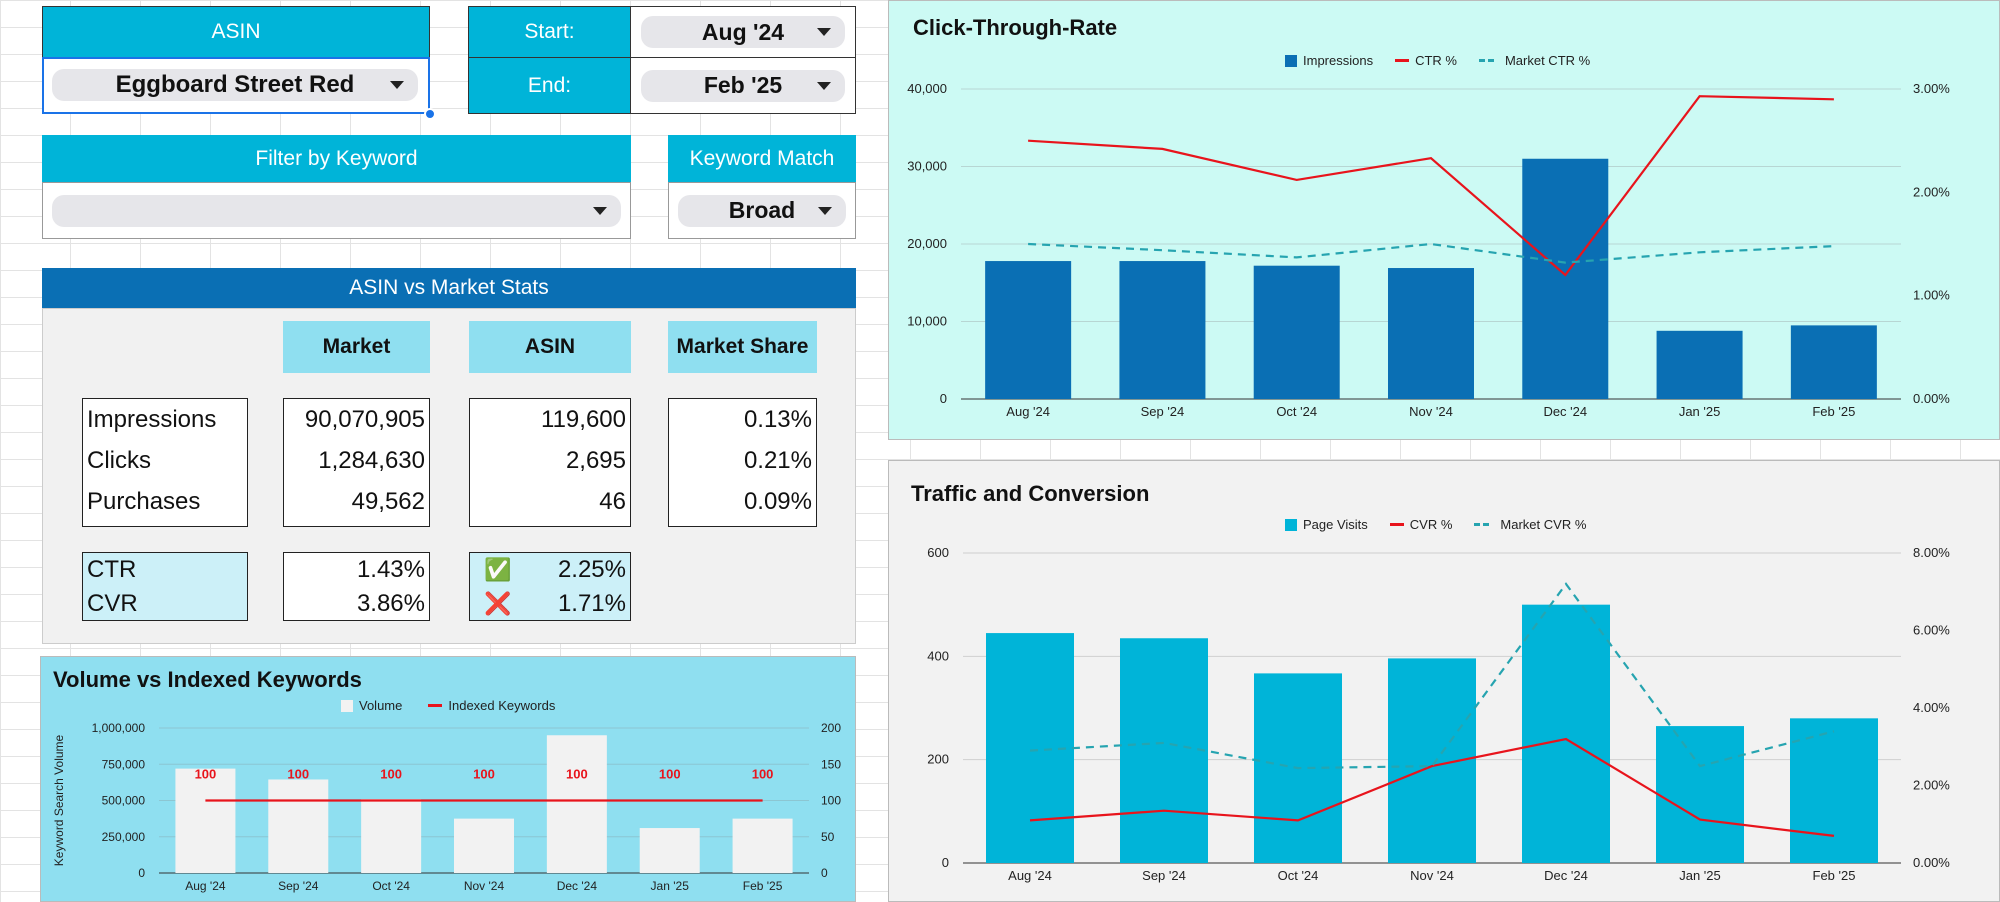 The height and width of the screenshot is (902, 2000). Describe the element at coordinates (112, 603) in the screenshot. I see `rate-label: CVR` at that location.